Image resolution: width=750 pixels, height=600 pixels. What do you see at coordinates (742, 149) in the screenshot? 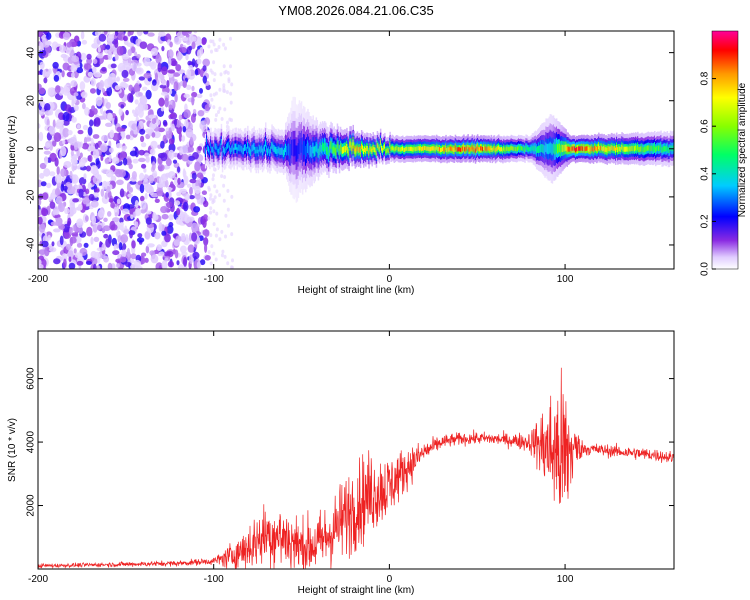
I see `colorbar-label: Normalized spectral amplitude` at bounding box center [742, 149].